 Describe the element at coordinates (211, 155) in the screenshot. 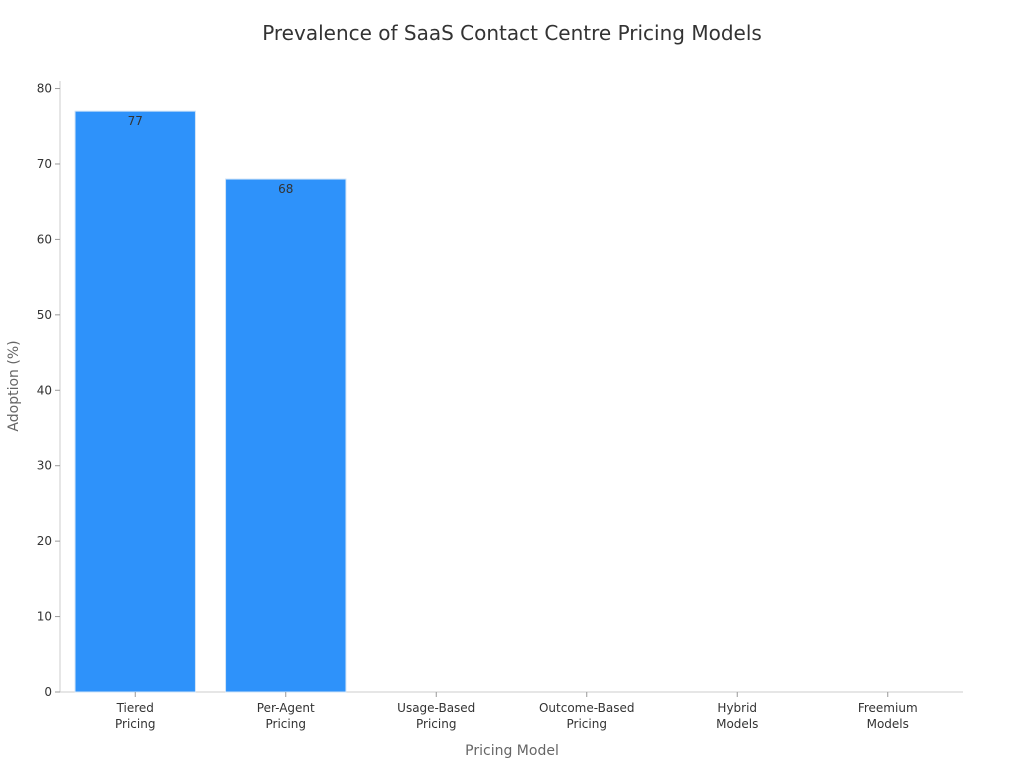

I see `data-labels-group: 77 68` at that location.